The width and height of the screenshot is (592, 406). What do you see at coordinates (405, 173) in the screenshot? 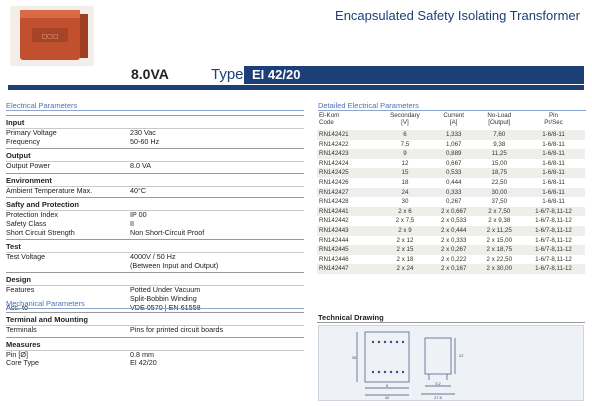
I see `table-cell: 15` at bounding box center [405, 173].